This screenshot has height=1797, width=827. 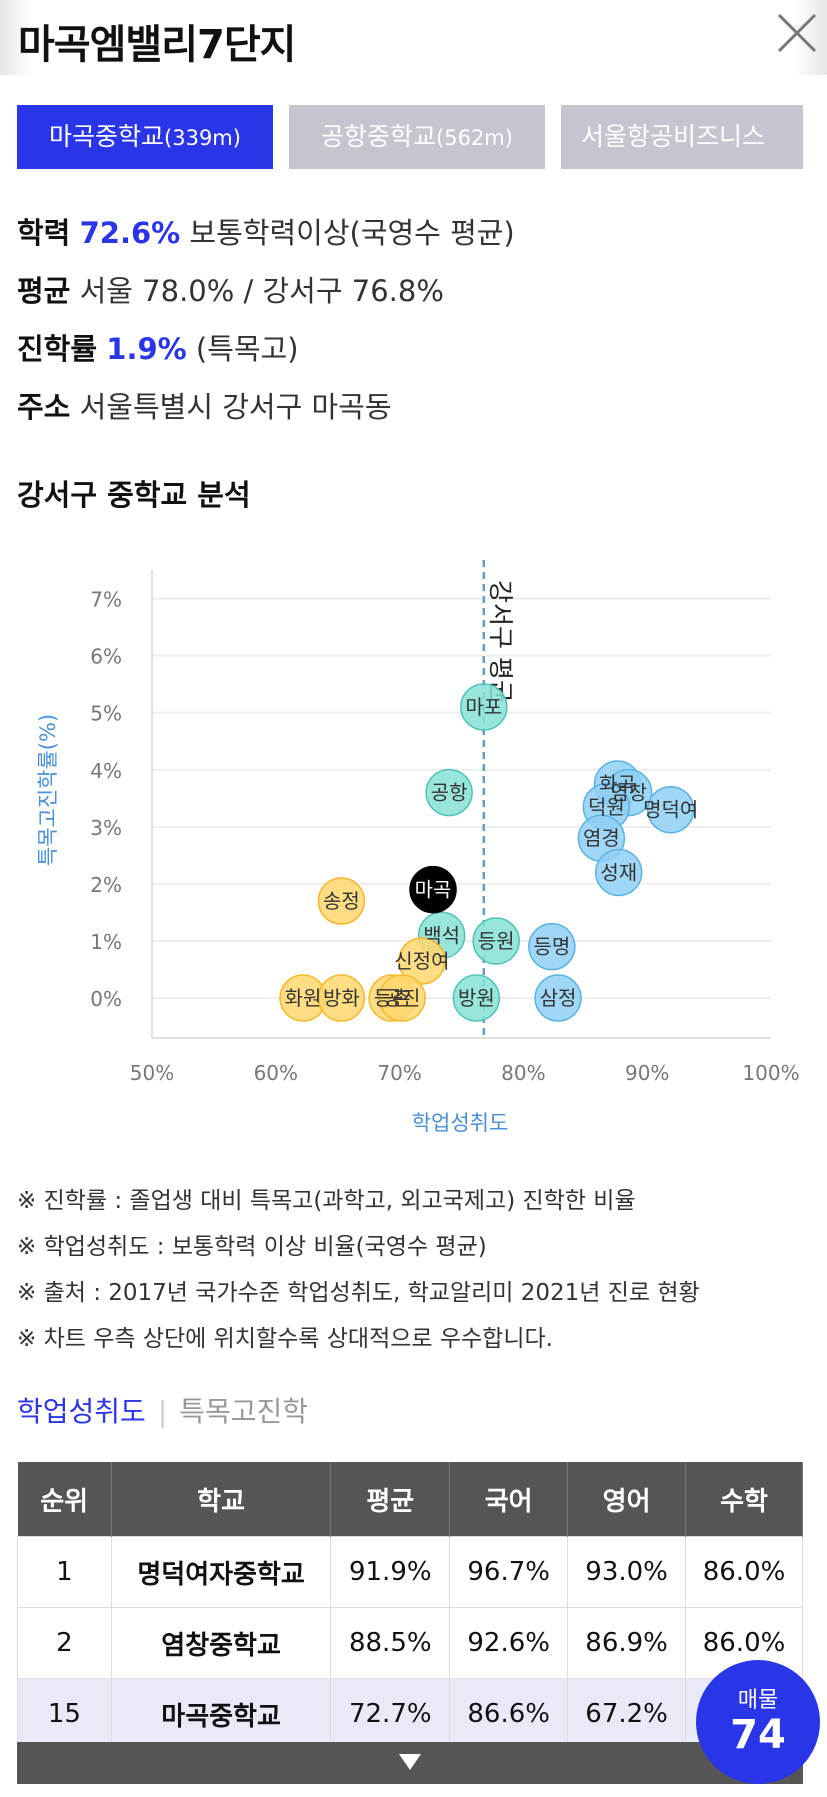 I want to click on data-point-label: 송정, so click(x=341, y=901).